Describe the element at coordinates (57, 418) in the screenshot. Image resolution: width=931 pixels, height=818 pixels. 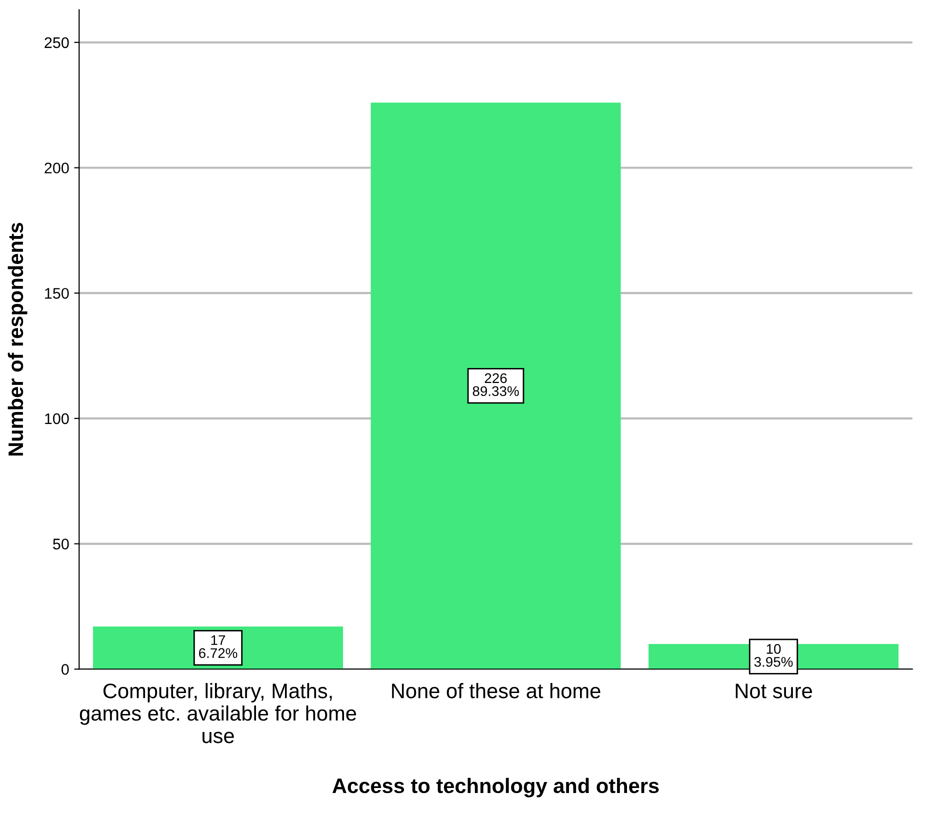
I see `y-tick-label: 100` at that location.